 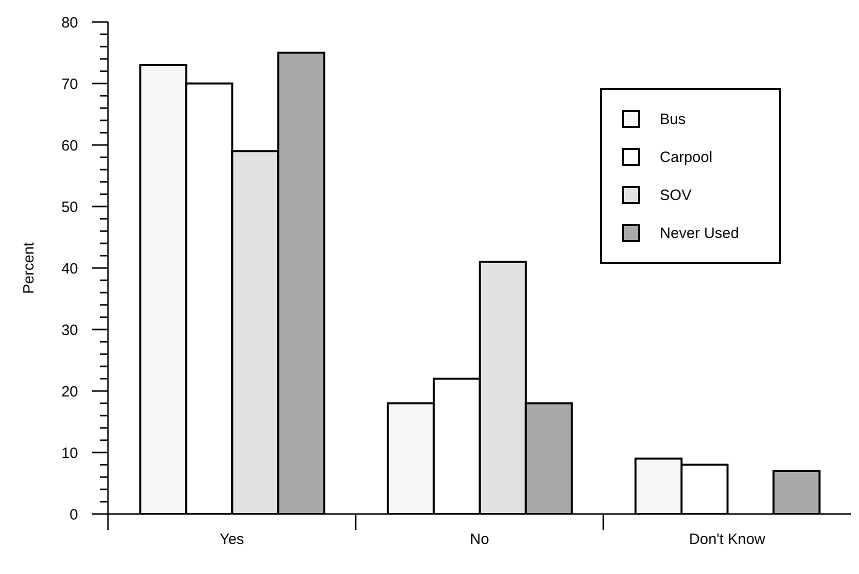 I want to click on legend-label: Carpool, so click(x=686, y=157).